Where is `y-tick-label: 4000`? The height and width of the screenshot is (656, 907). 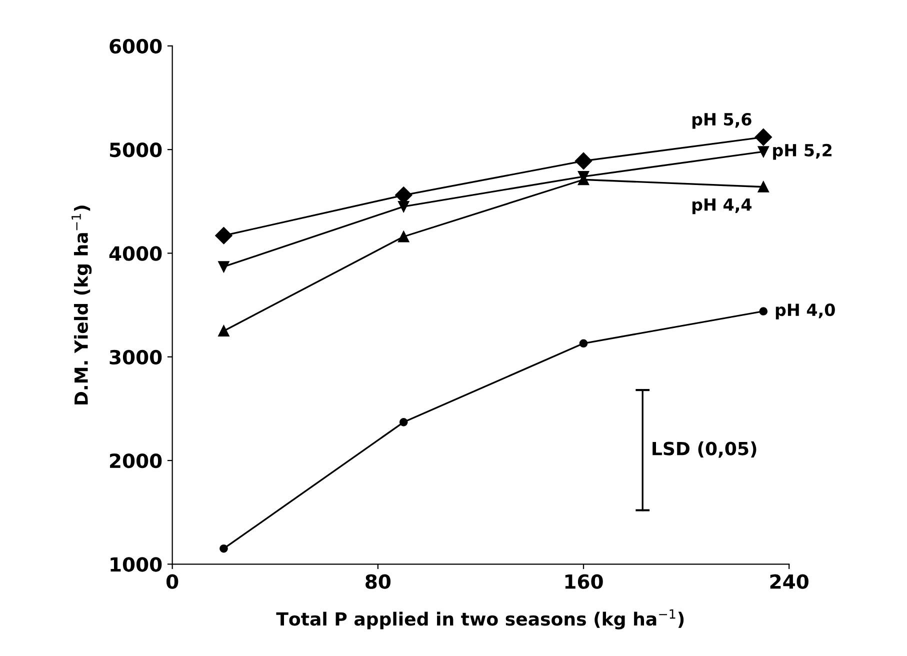 y-tick-label: 4000 is located at coordinates (135, 253).